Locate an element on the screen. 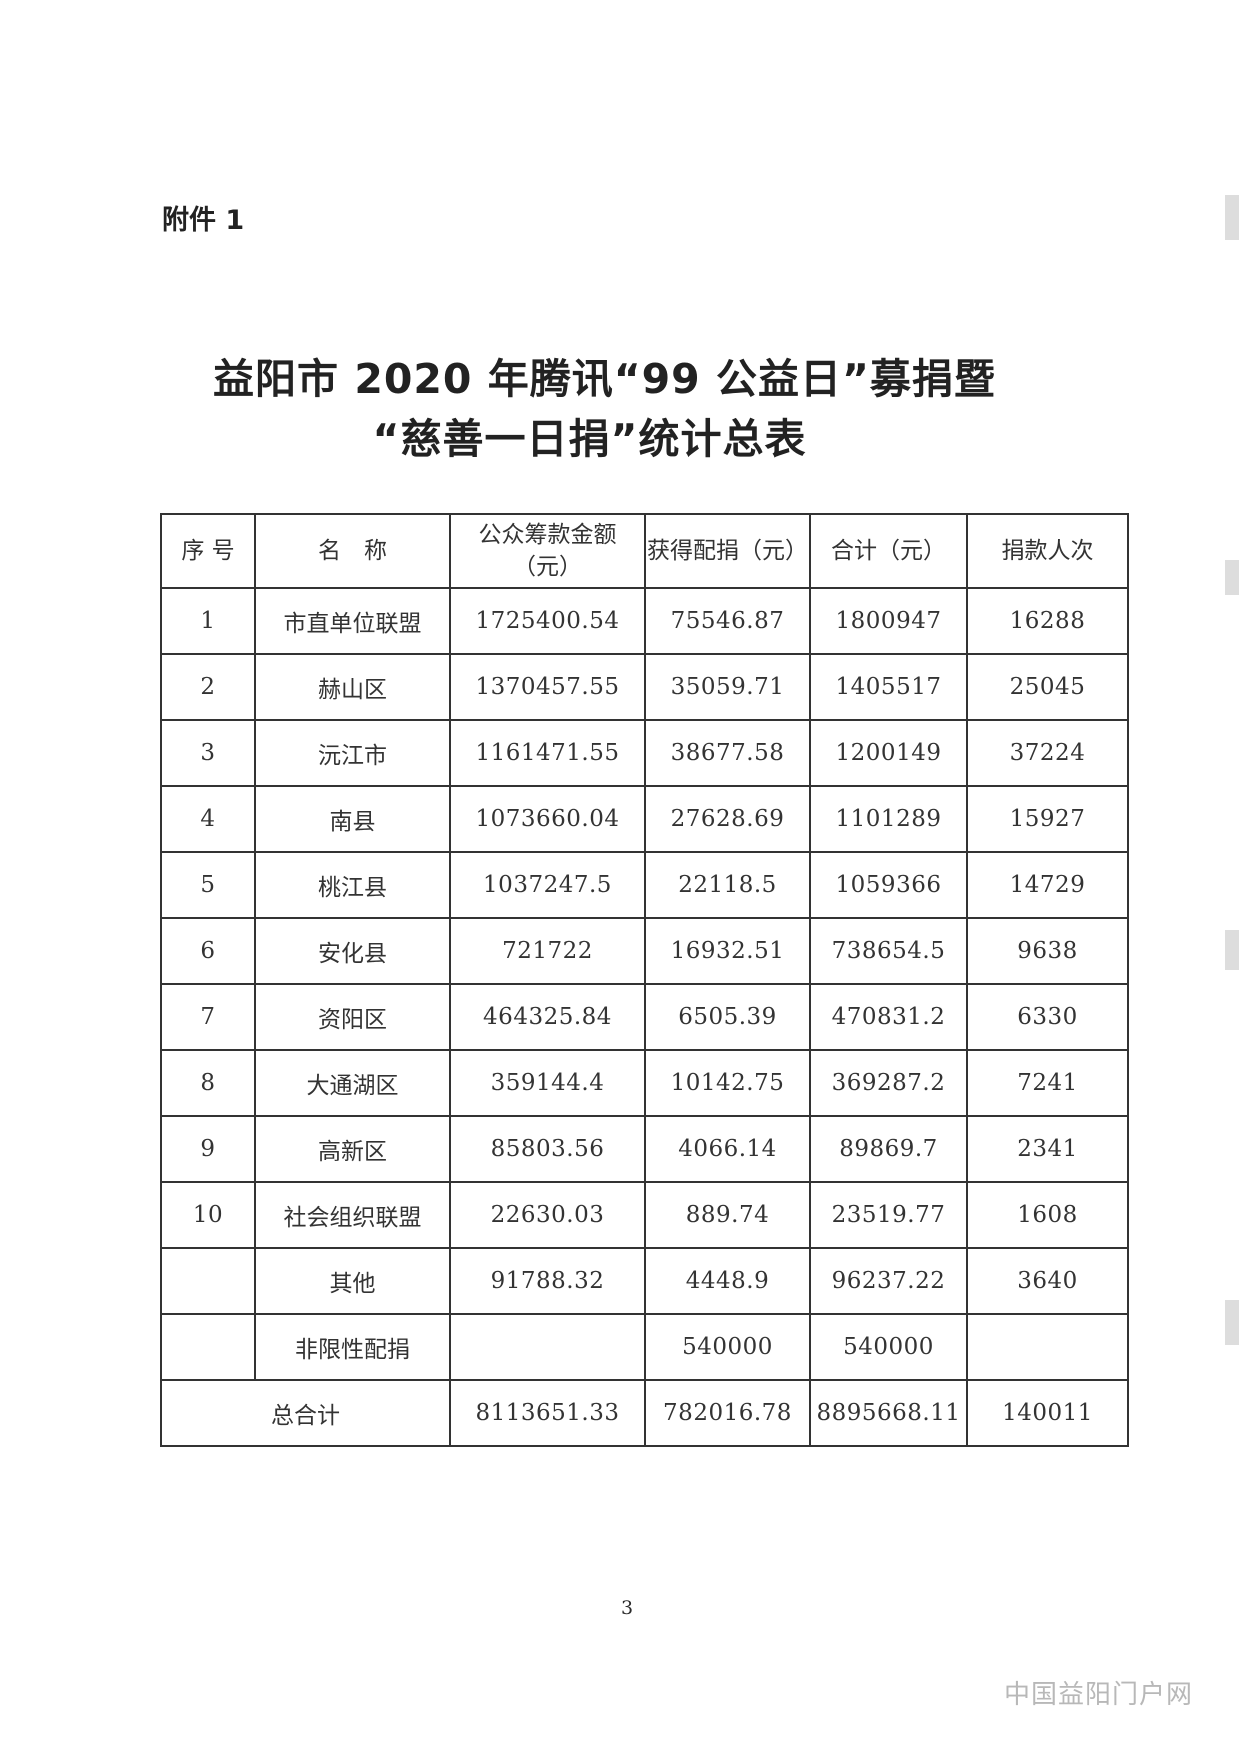  cell-no: 2 is located at coordinates (208, 687).